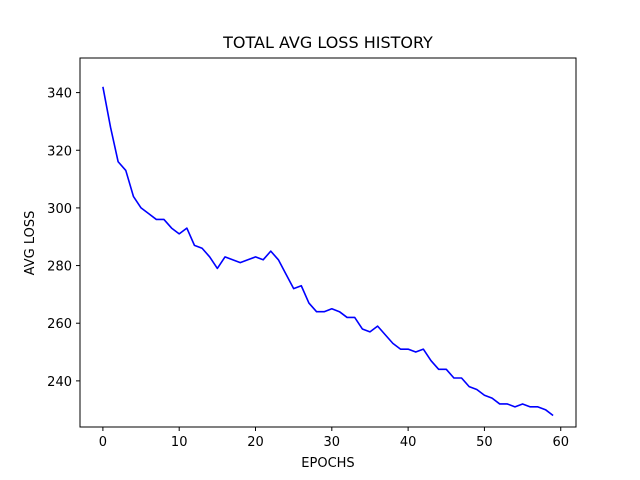  I want to click on y-axis-ticks: 240 260 280 300 320 340, so click(63, 238).